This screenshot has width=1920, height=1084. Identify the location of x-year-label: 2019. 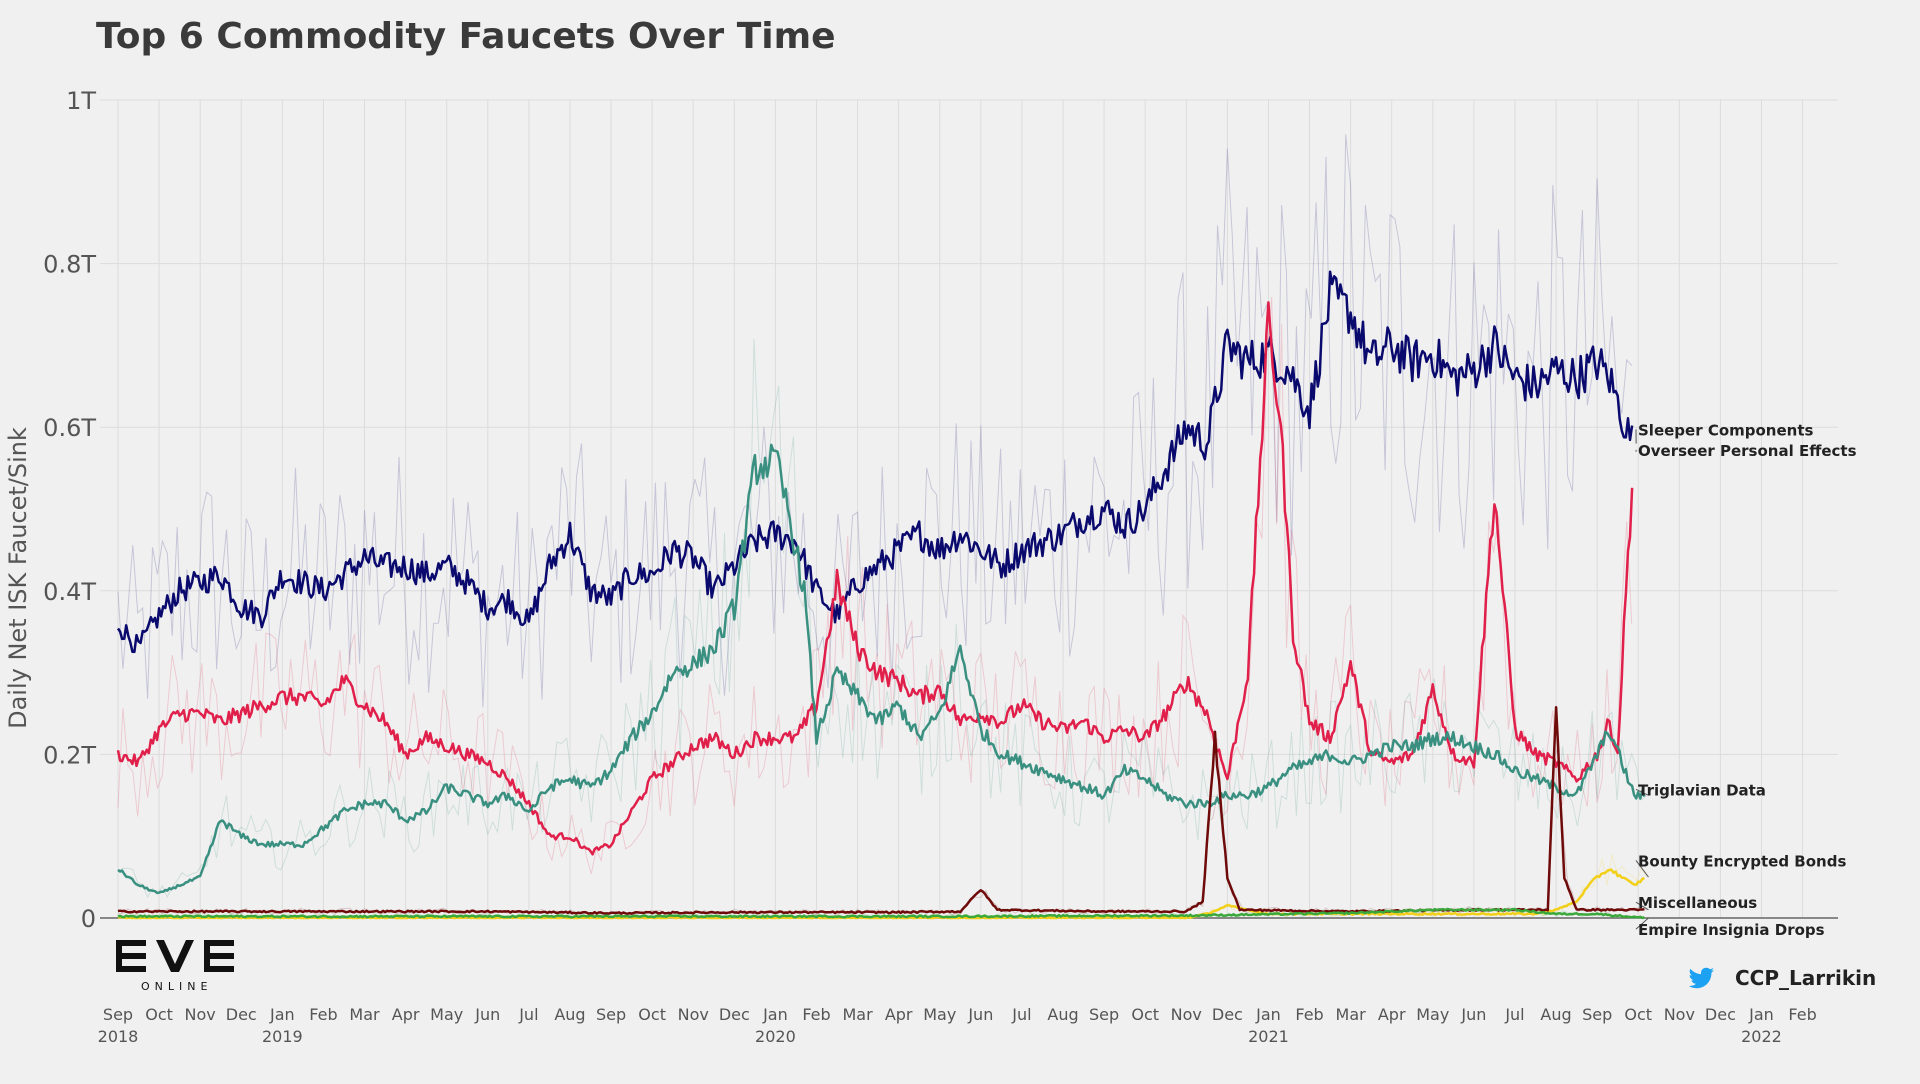
(282, 1036).